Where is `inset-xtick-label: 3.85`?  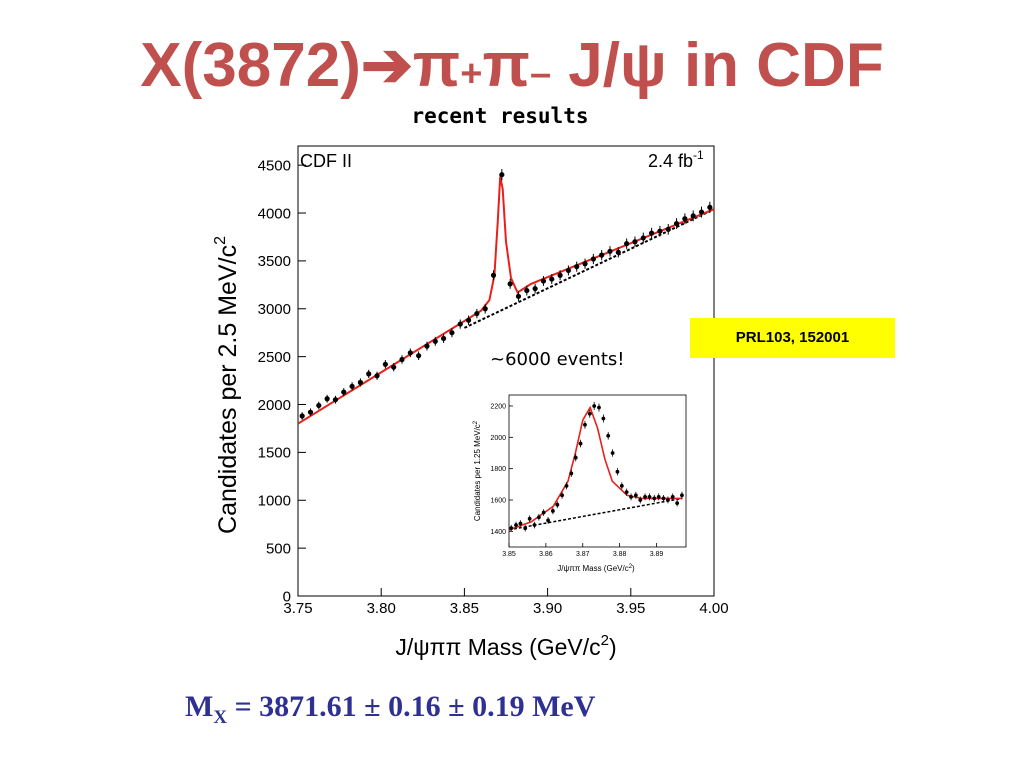 inset-xtick-label: 3.85 is located at coordinates (509, 554).